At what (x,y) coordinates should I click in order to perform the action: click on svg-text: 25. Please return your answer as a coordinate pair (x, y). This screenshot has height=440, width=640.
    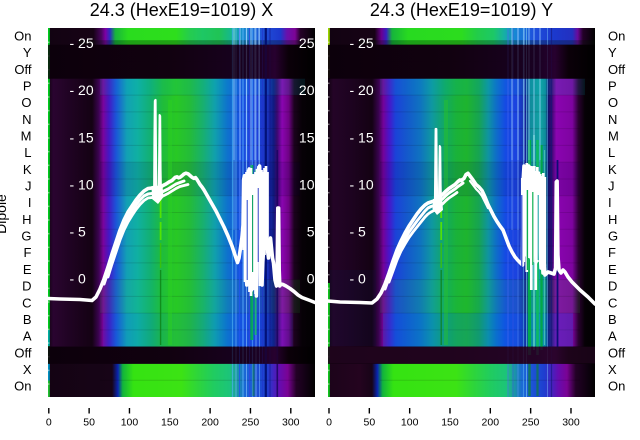
    Looking at the image, I should click on (307, 43).